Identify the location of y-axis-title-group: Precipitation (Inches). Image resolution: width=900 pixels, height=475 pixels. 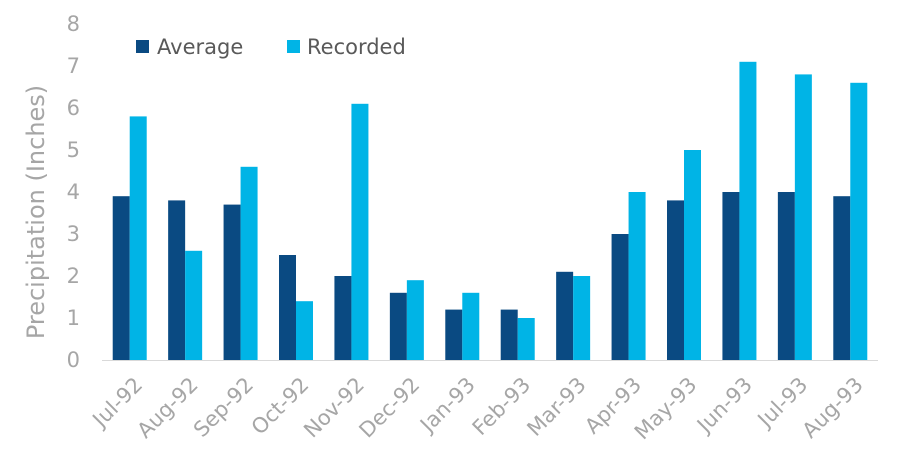
(36, 212).